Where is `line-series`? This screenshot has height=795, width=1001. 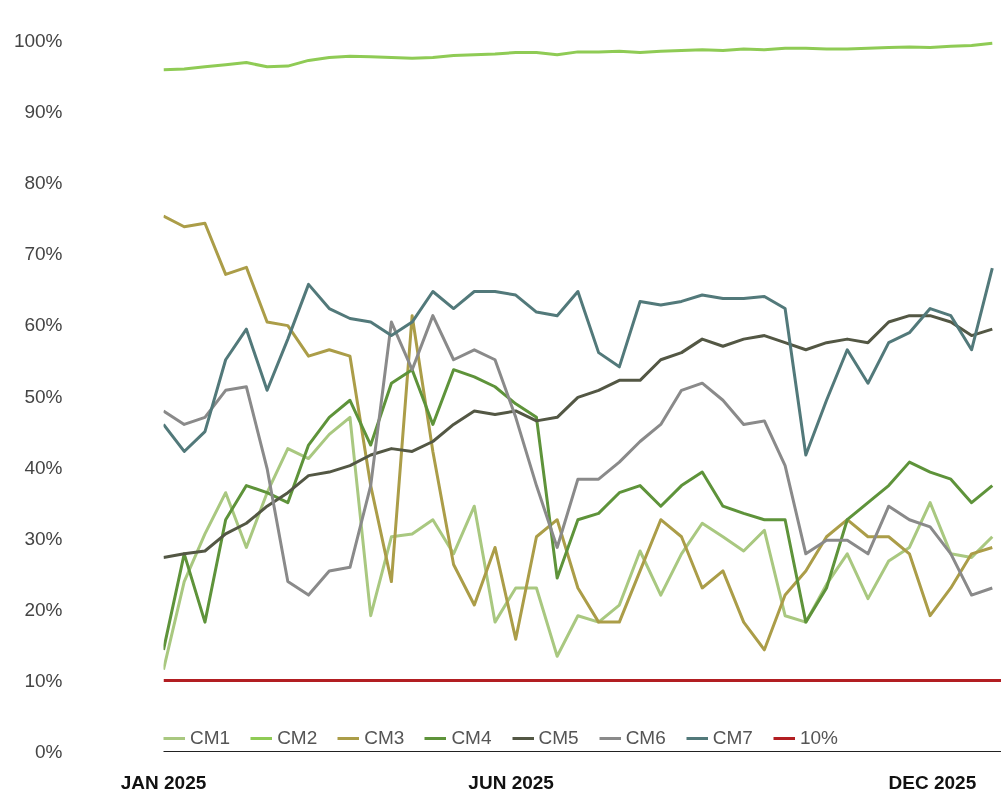
line-series is located at coordinates (578, 56).